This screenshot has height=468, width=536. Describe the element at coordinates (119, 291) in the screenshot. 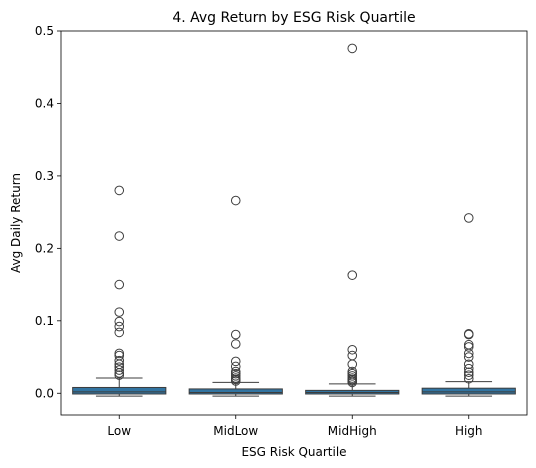

I see `box-low` at that location.